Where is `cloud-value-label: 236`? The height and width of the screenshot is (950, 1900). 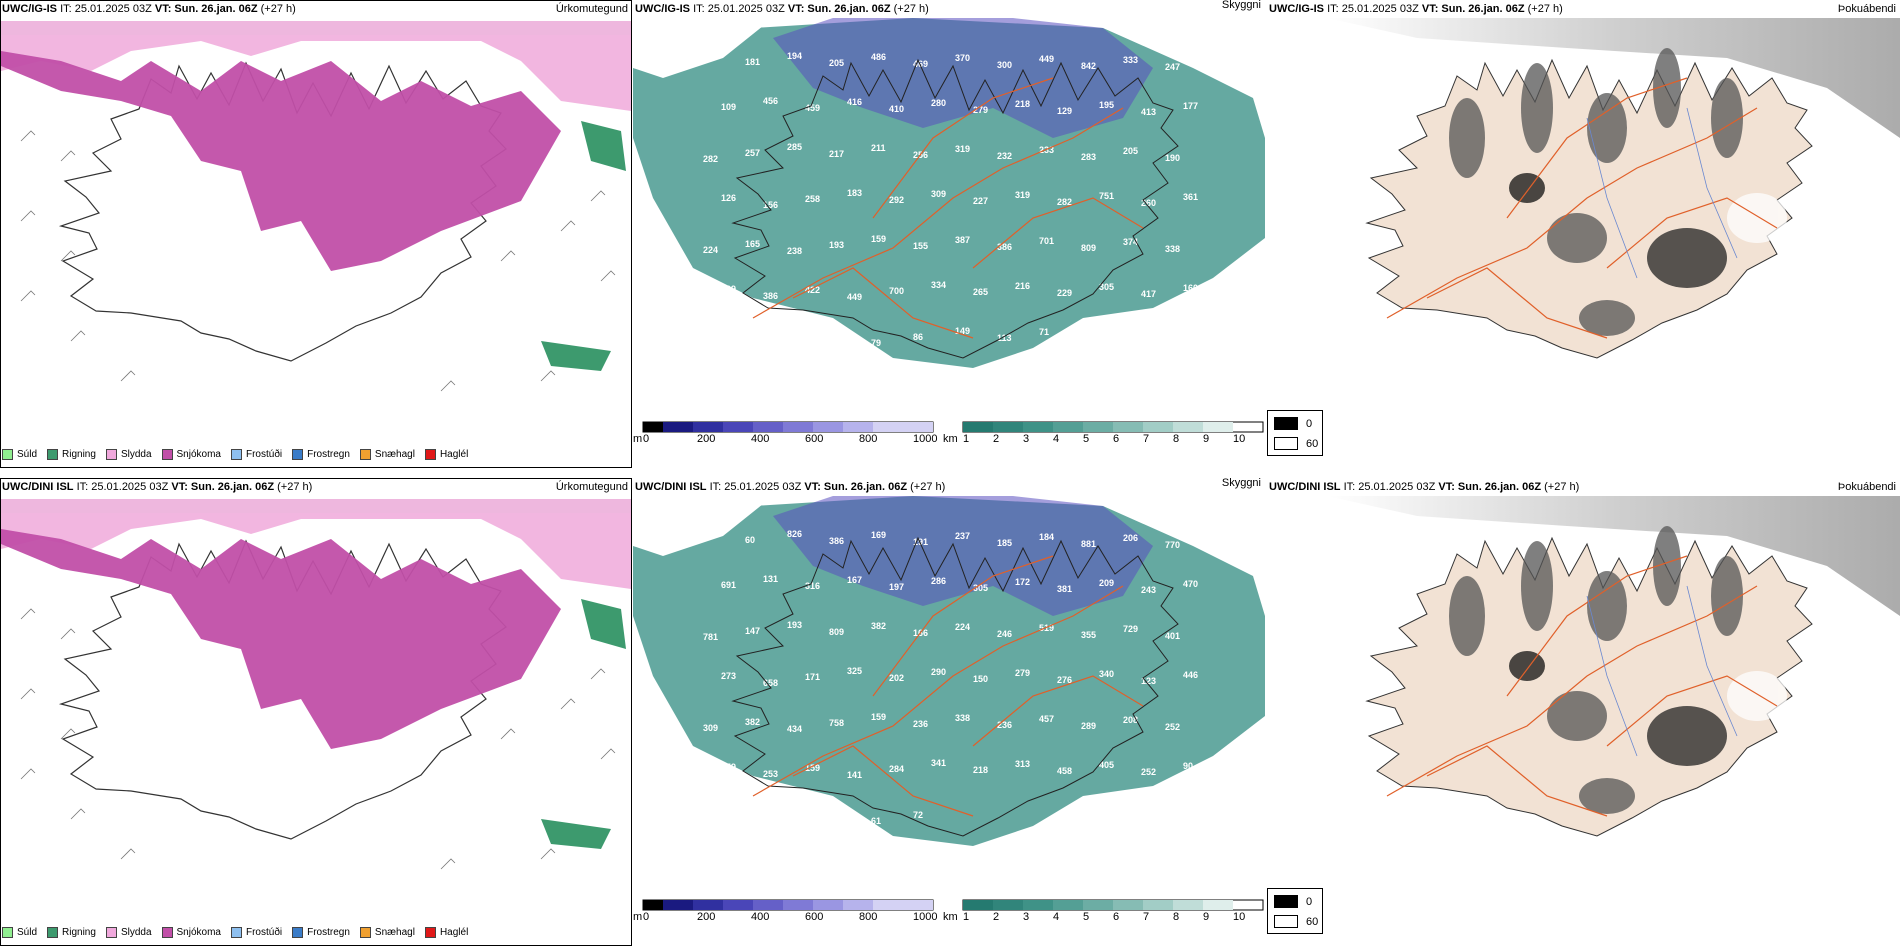
cloud-value-label: 236 is located at coordinates (920, 724).